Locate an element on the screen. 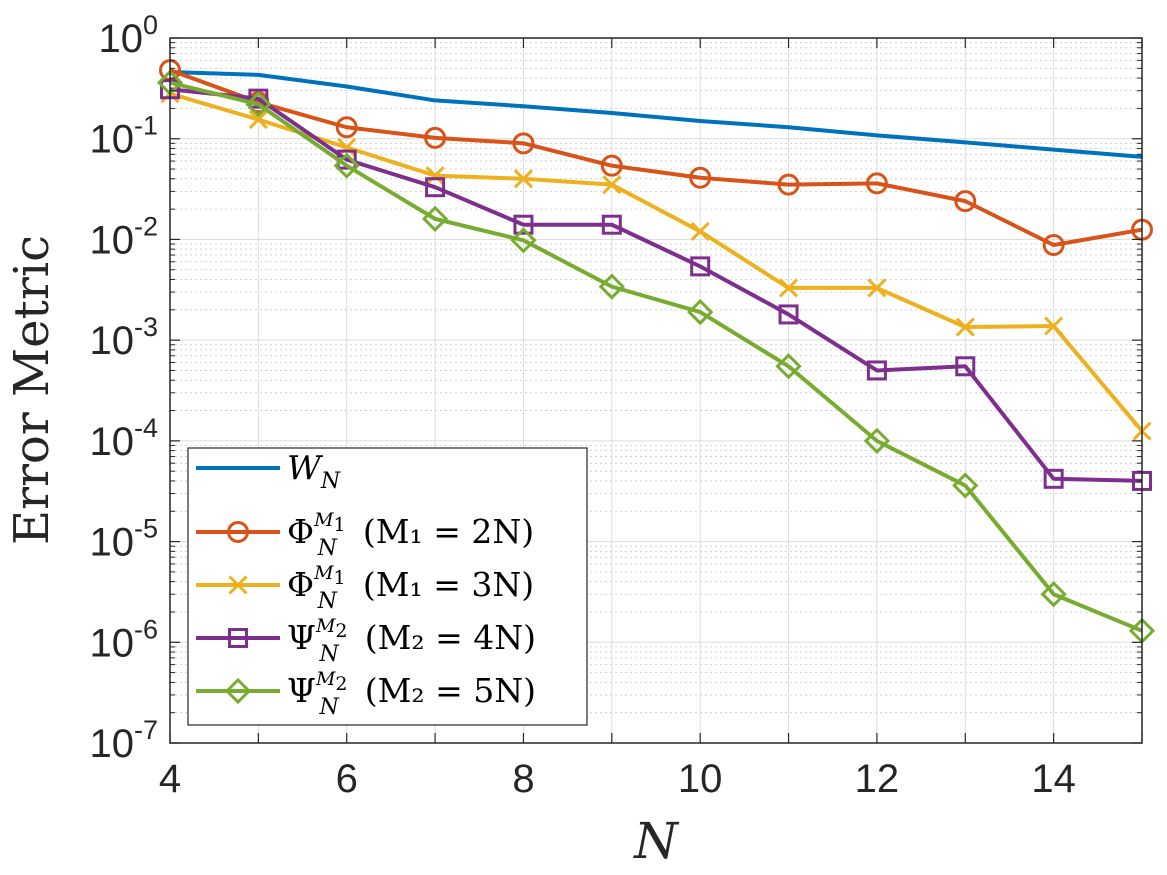 The height and width of the screenshot is (875, 1167). legend-item-psi-4N: ΨM2 N (M₂ = 4N) is located at coordinates (366, 641).